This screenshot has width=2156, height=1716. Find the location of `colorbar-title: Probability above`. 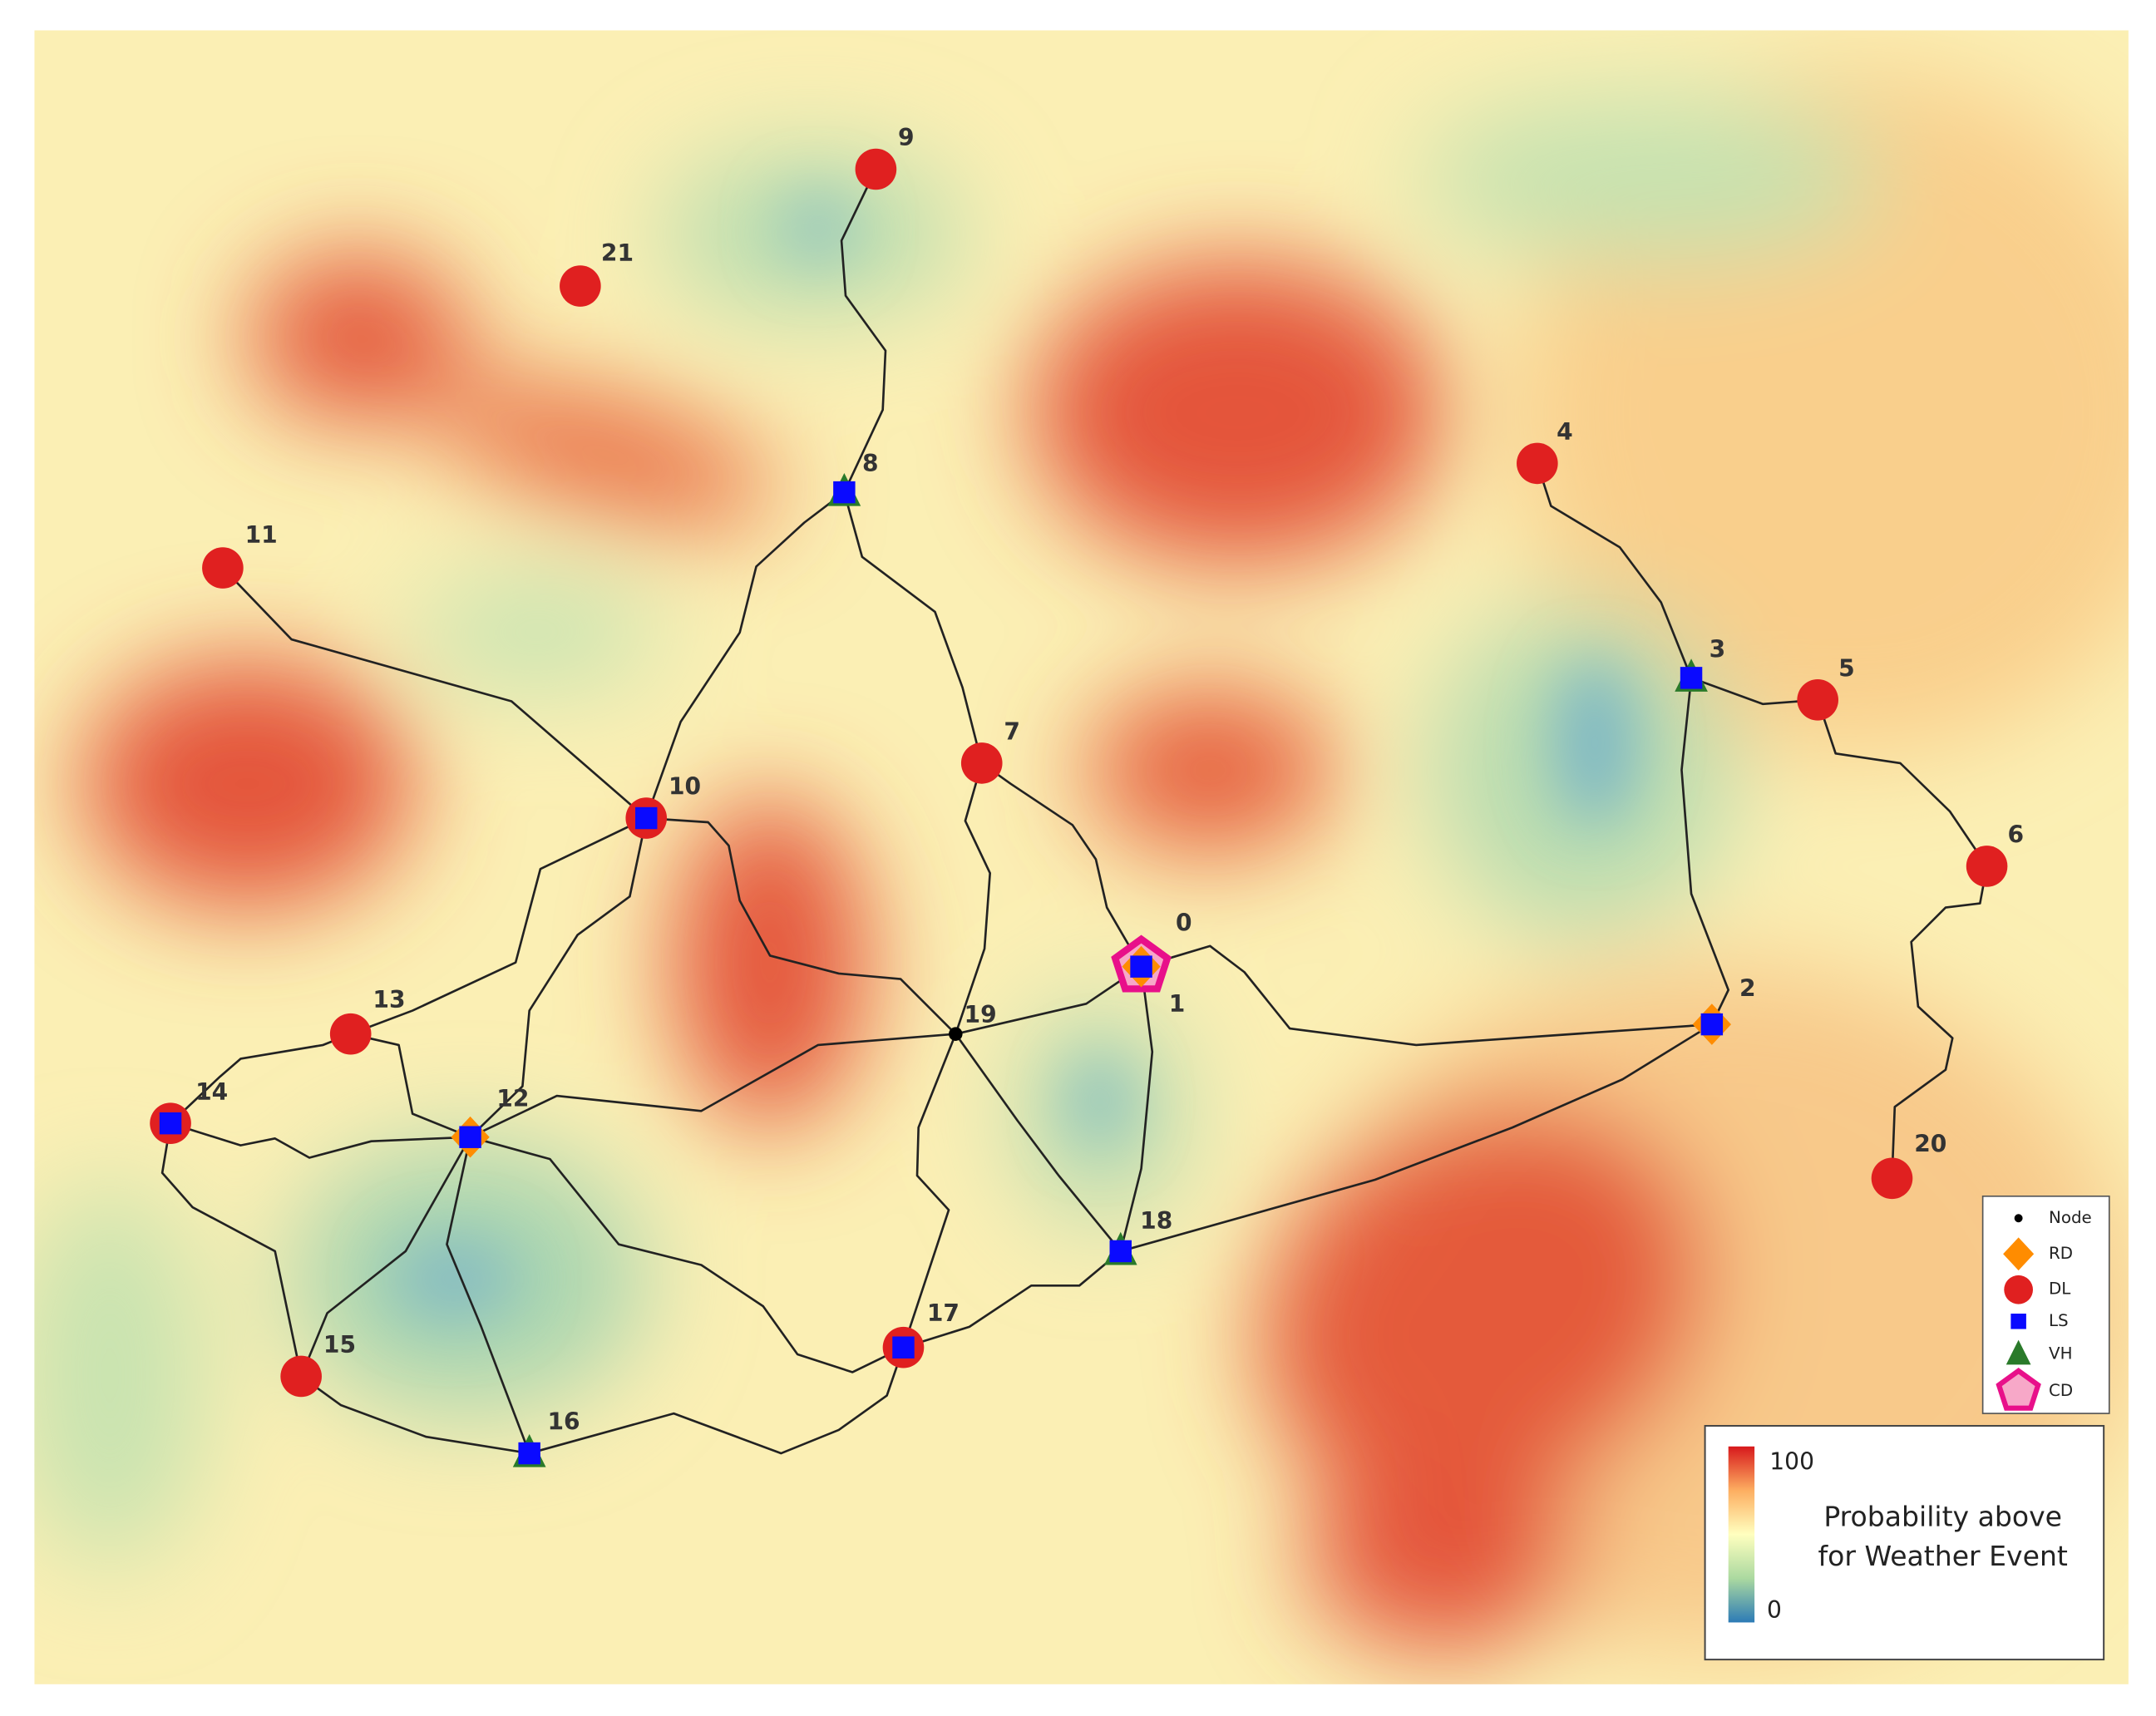

colorbar-title: Probability above is located at coordinates (1942, 1516).